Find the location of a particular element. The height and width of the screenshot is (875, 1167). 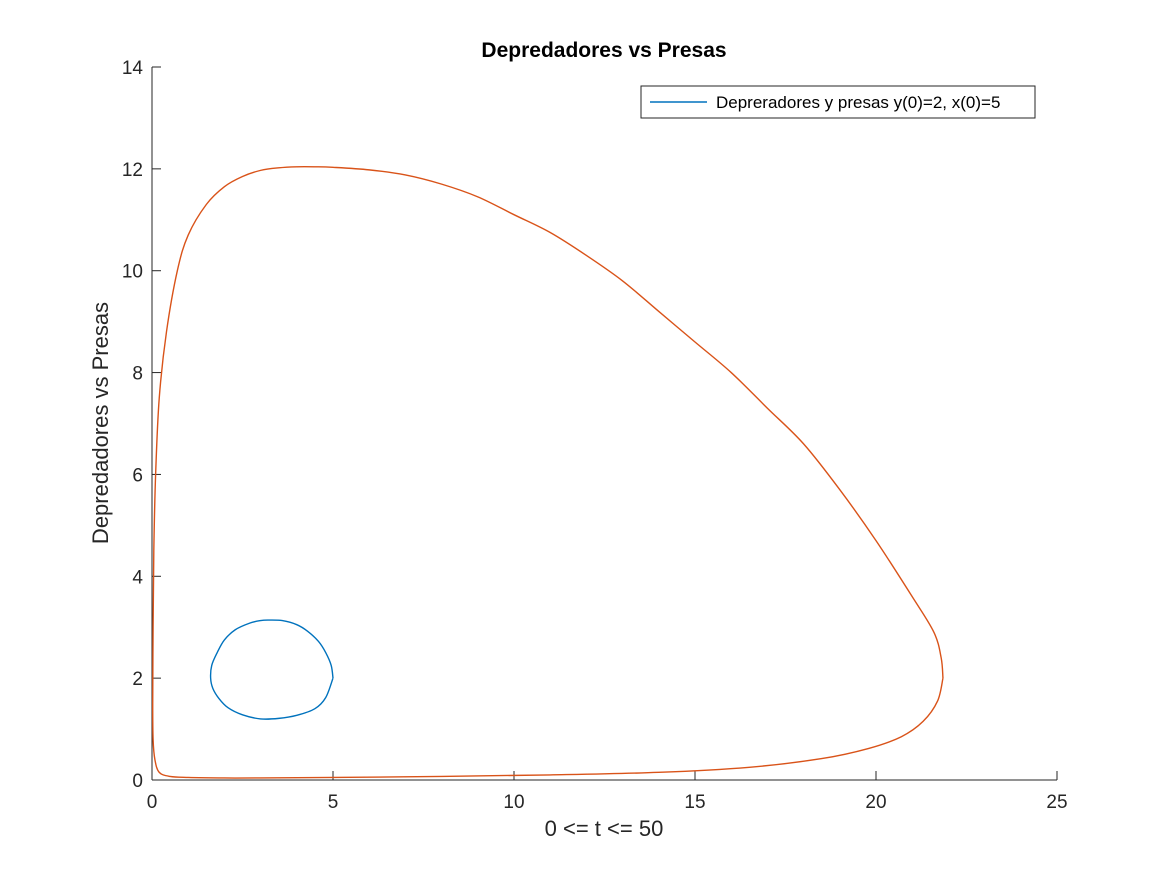

x-tick-label: 20 is located at coordinates (875, 802).